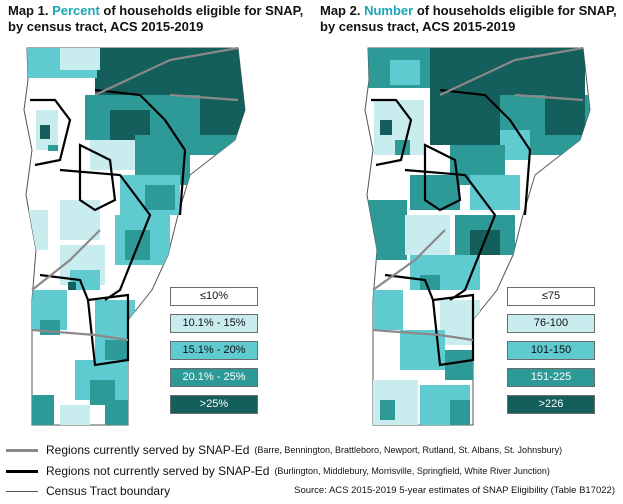  I want to click on map2-legend-class-2: 76-100, so click(551, 323).